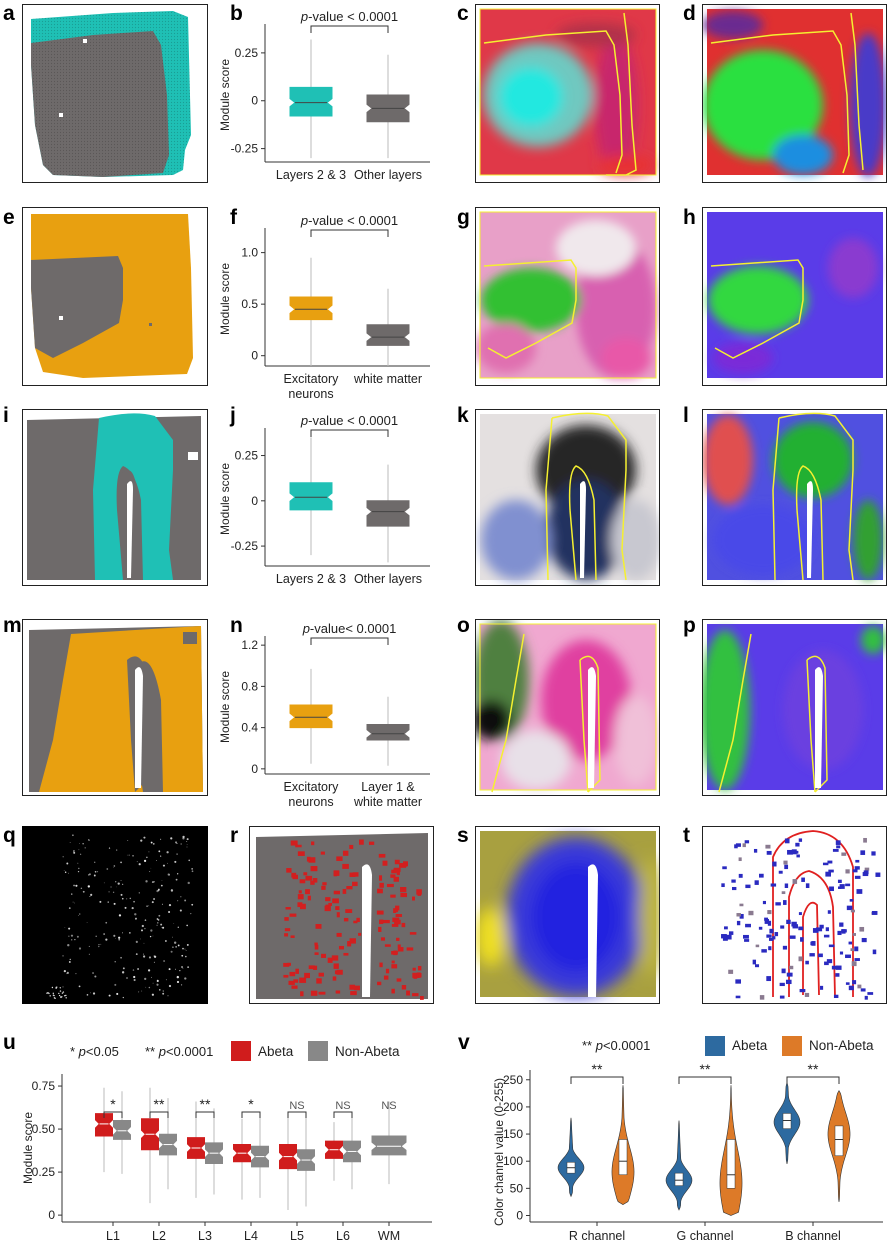 Image resolution: width=887 pixels, height=1241 pixels. What do you see at coordinates (247, 53) in the screenshot?
I see `y-tick-label: 0.25` at bounding box center [247, 53].